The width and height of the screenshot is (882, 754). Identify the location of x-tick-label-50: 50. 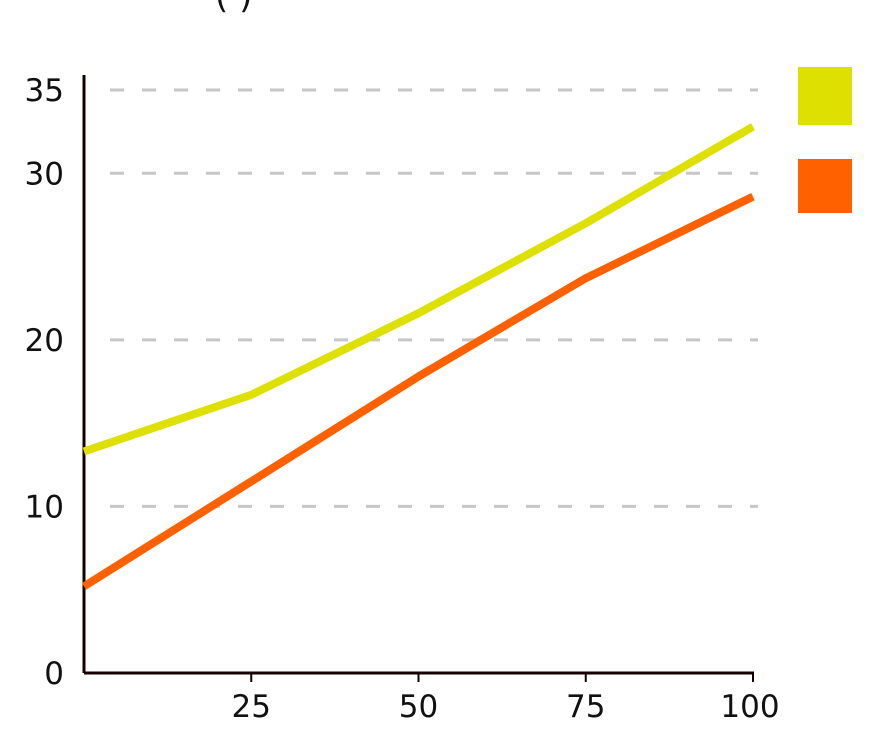
(418, 707).